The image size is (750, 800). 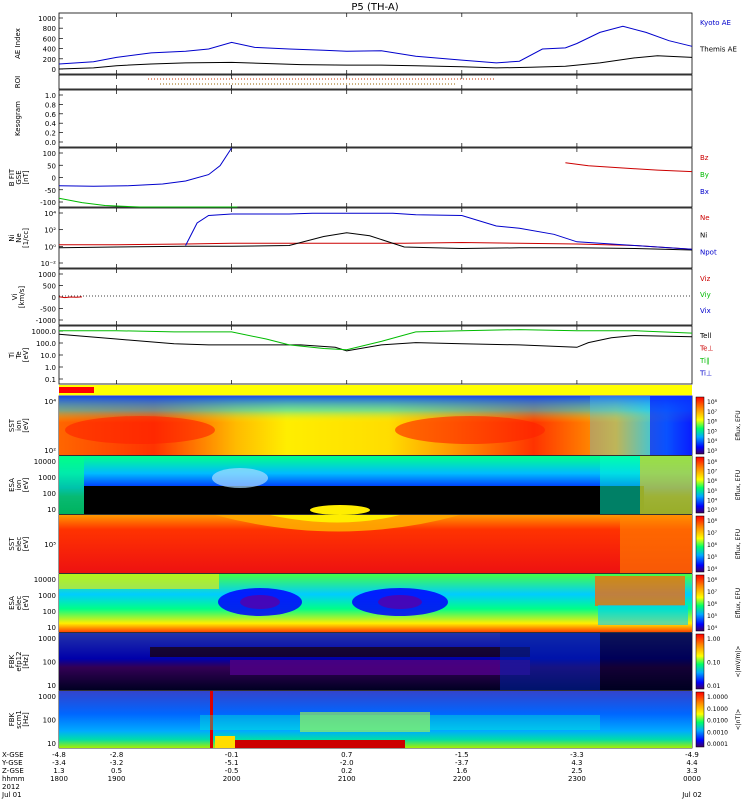 What do you see at coordinates (12, 544) in the screenshot?
I see `panel-ylabel-9: SST` at bounding box center [12, 544].